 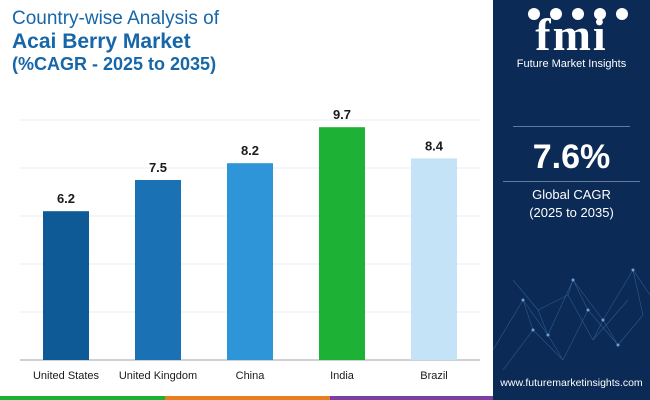 I want to click on fmi-logo: fmi, so click(x=571, y=34).